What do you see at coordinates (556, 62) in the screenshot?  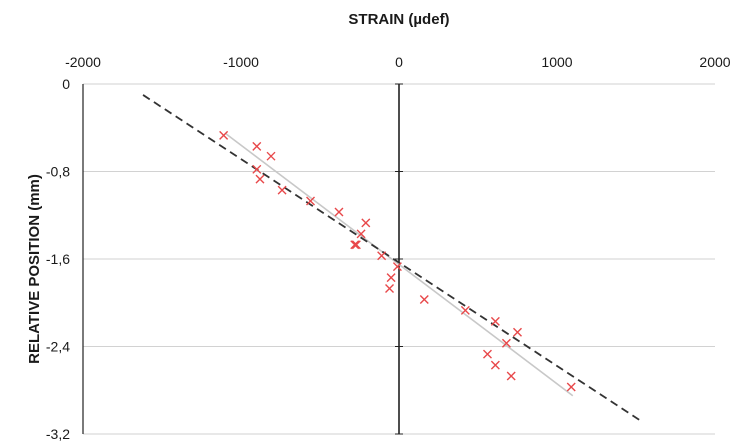 I see `x-tick-label: 1000` at bounding box center [556, 62].